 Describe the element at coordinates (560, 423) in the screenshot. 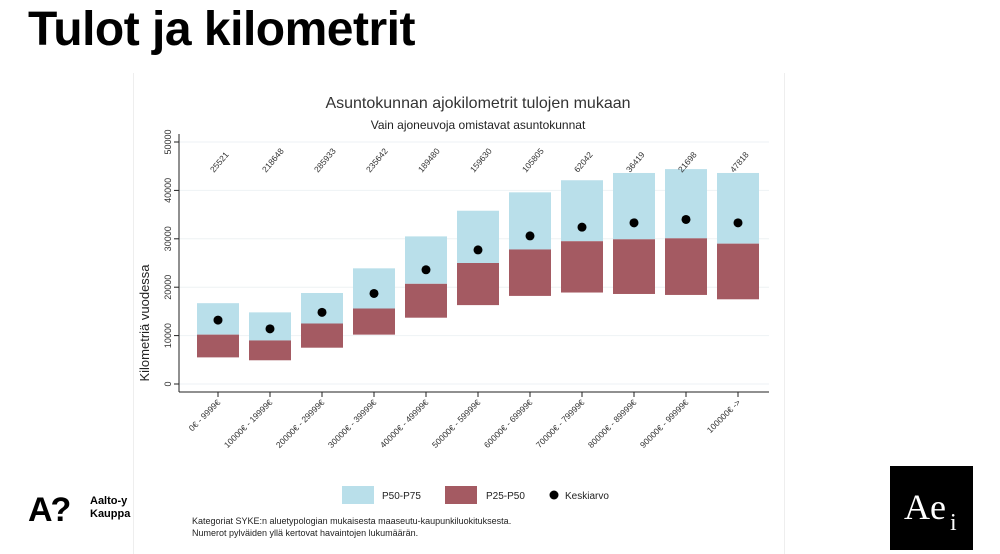

I see `x-tick-label: 70000€ - 79999€` at that location.